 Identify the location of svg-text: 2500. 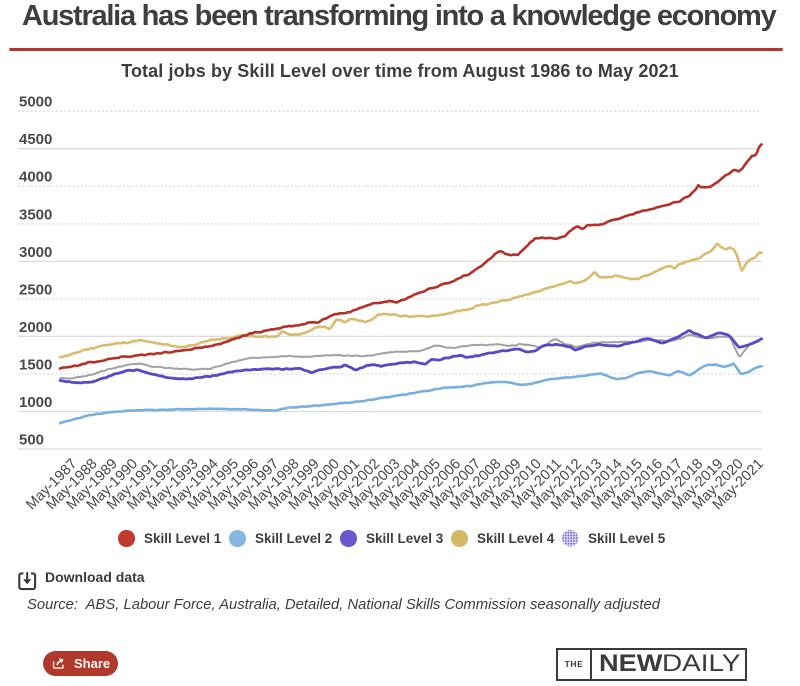
(35, 289).